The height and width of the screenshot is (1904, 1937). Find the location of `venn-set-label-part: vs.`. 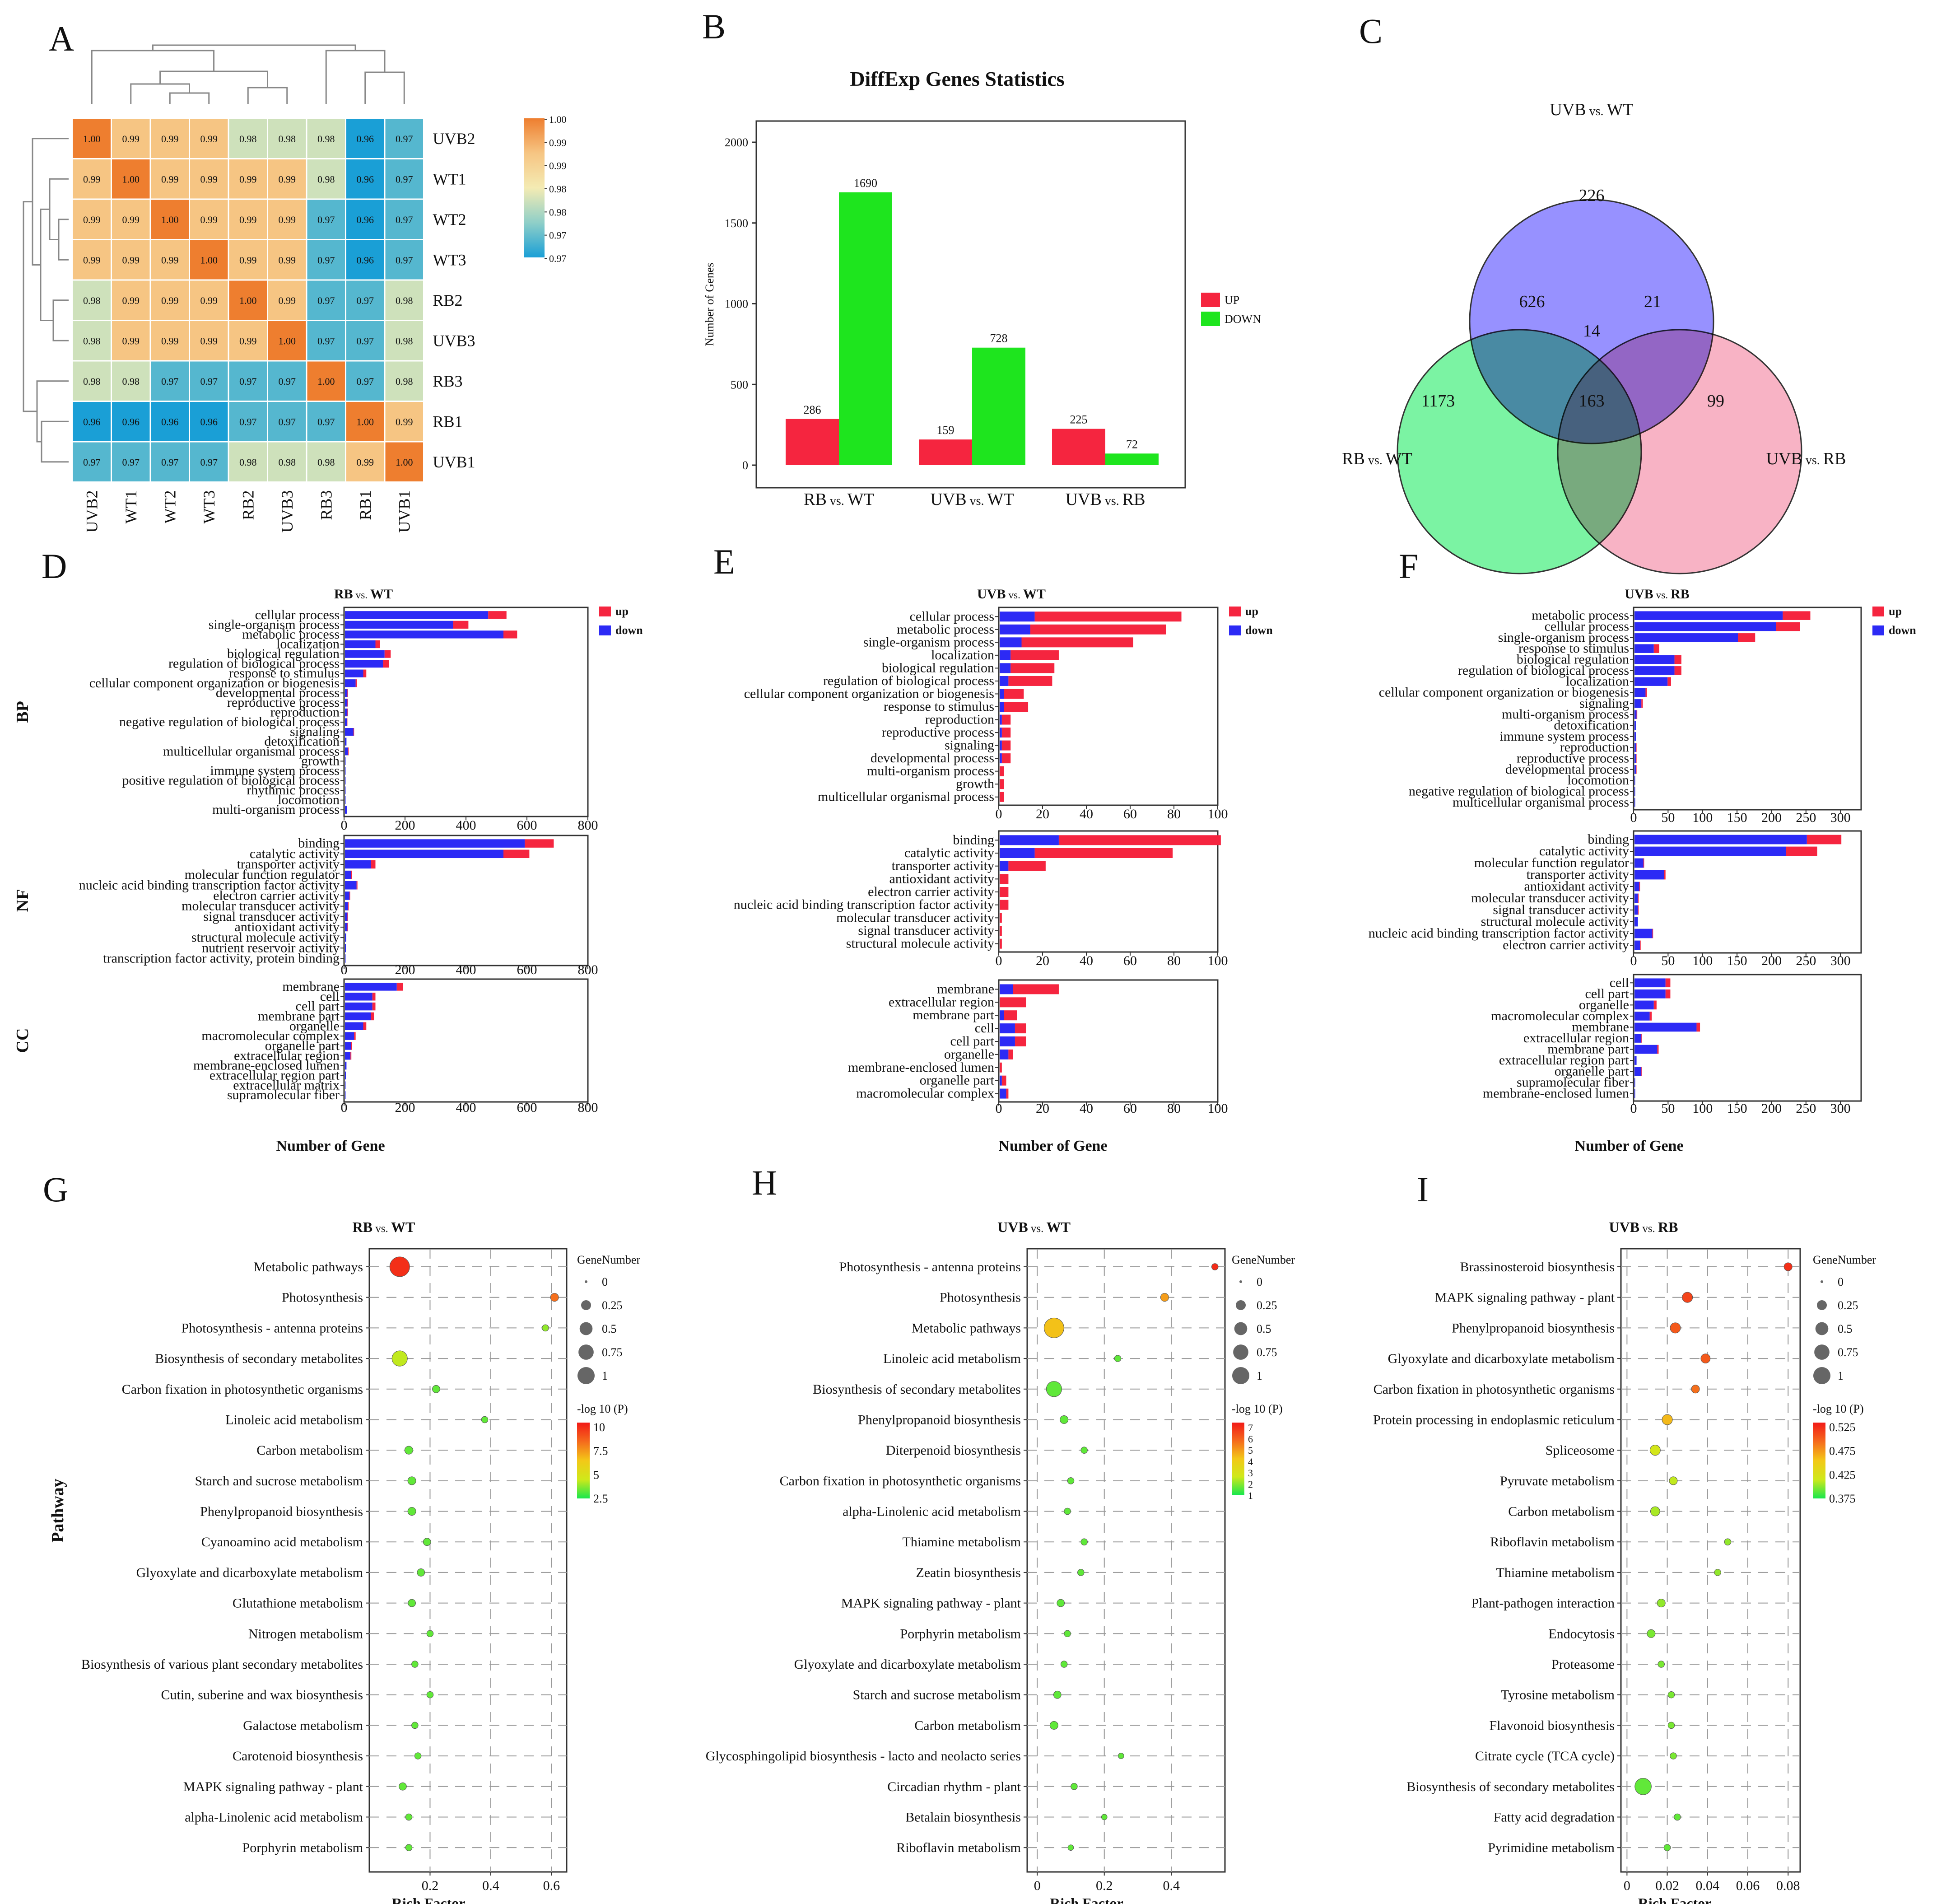

venn-set-label-part: vs. is located at coordinates (1597, 111).